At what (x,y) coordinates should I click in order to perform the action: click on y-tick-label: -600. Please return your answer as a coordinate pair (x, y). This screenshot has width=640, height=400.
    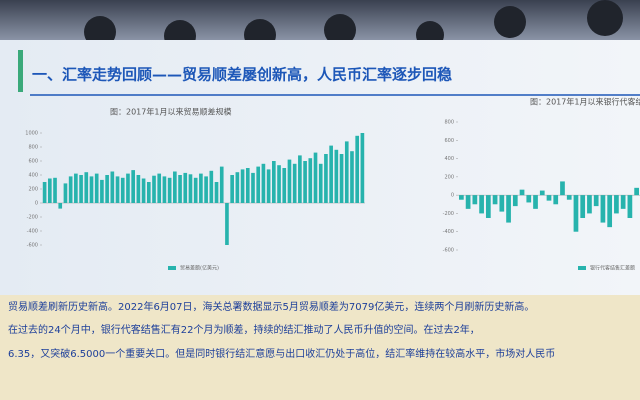
    Looking at the image, I should click on (448, 251).